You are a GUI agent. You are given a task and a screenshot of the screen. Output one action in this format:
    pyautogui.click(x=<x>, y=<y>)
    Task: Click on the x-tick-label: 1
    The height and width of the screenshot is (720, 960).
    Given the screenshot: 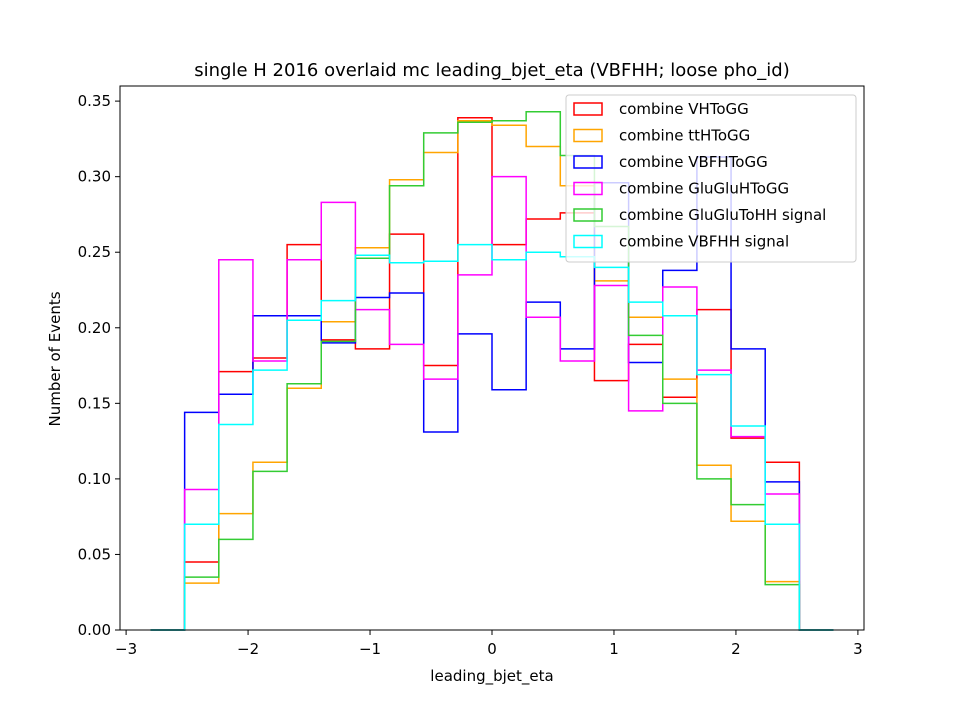 What is the action you would take?
    pyautogui.click(x=614, y=649)
    